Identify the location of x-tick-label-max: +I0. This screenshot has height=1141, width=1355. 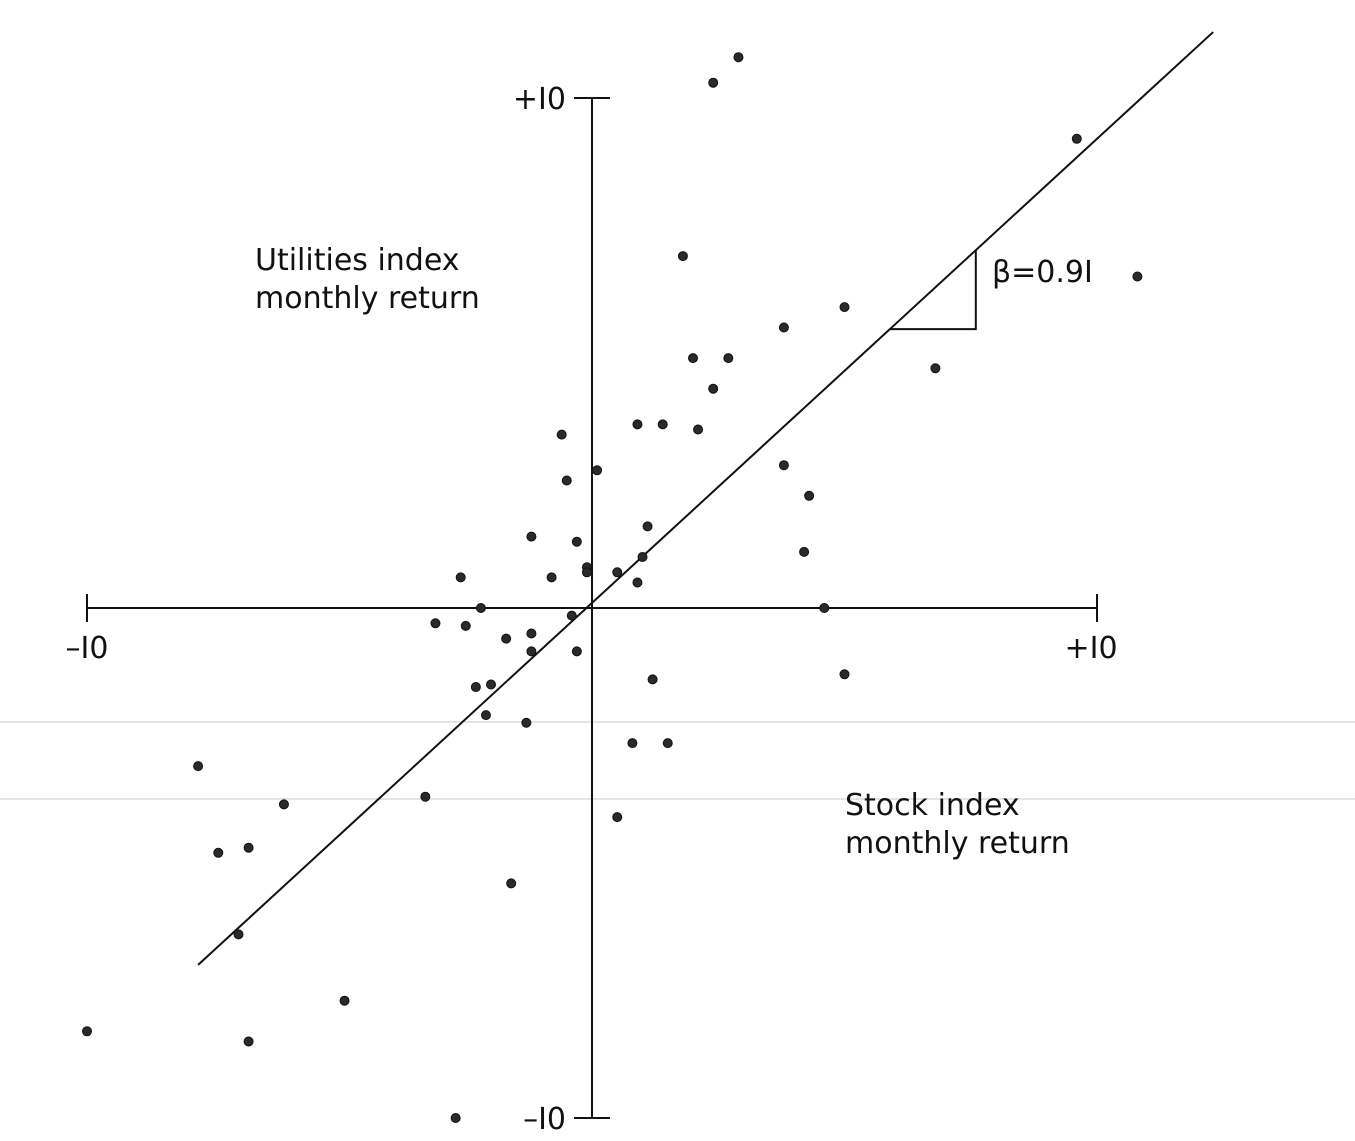
(1090, 648).